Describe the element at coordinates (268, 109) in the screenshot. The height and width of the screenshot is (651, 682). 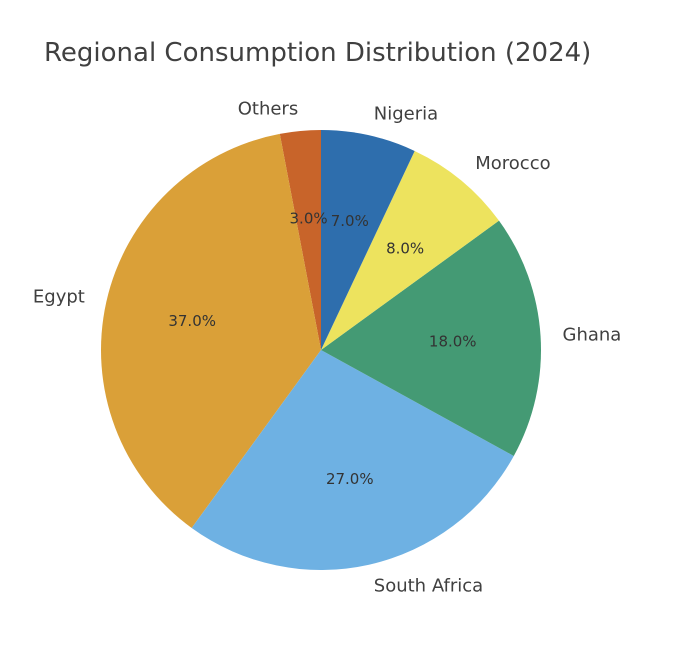
I see `slice-label-others: Others` at that location.